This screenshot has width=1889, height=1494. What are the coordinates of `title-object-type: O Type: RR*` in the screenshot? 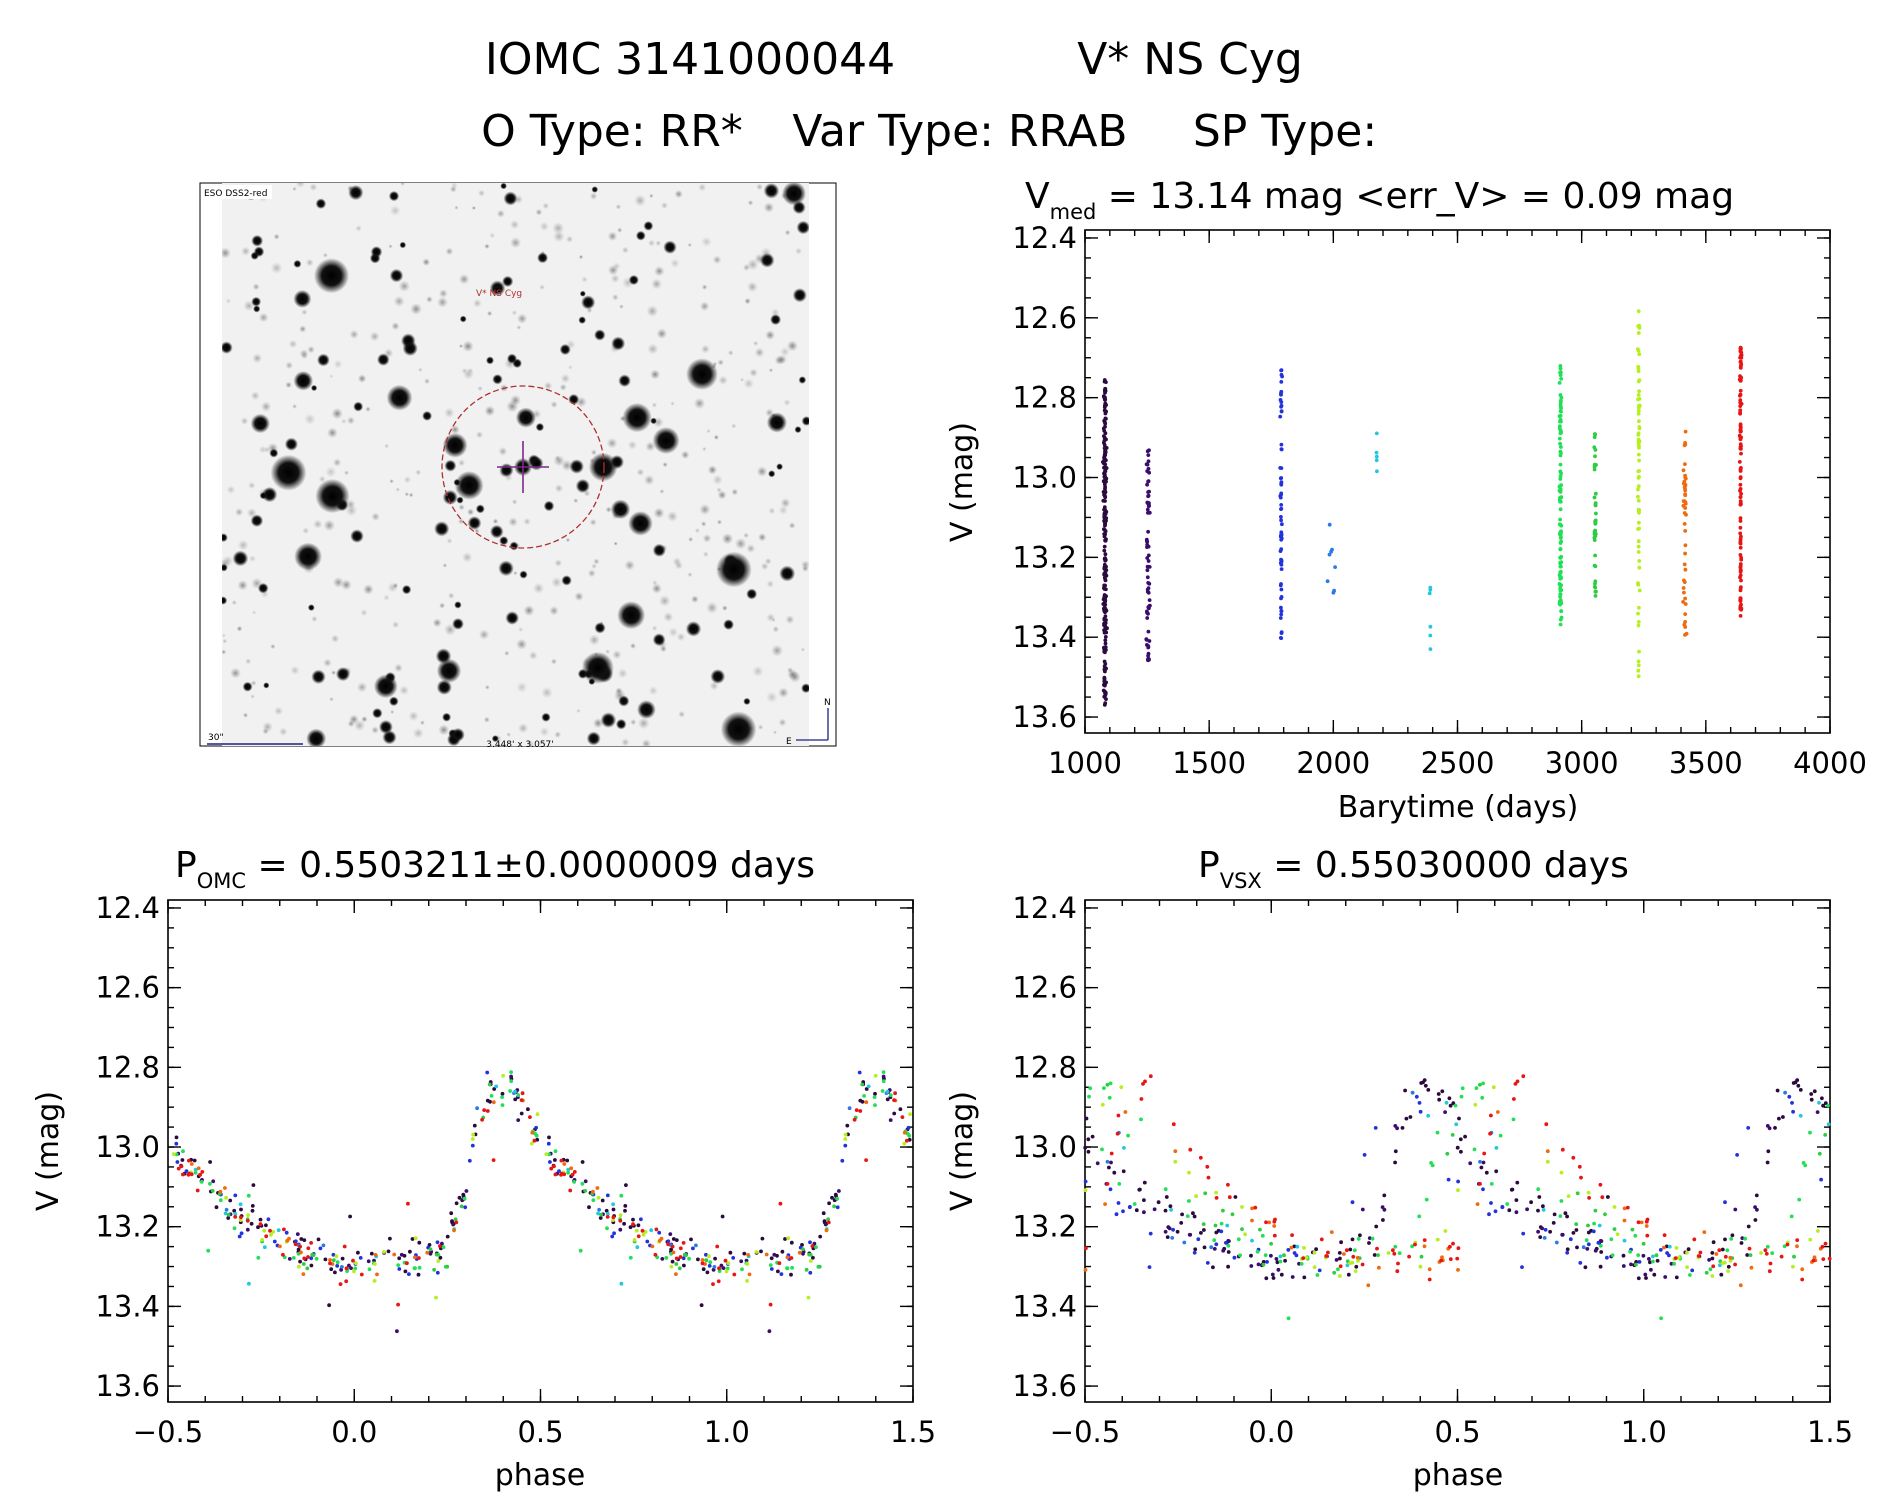 It's located at (612, 131).